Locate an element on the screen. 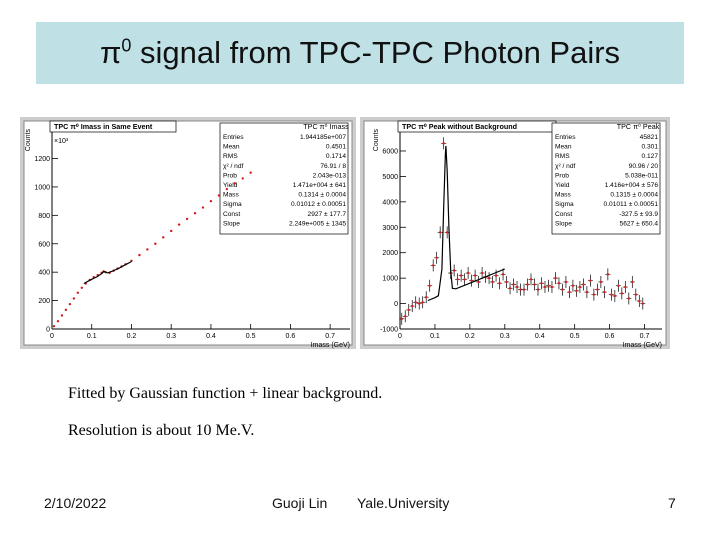 The height and width of the screenshot is (540, 720). y-tick-label: -1000 is located at coordinates (389, 330).